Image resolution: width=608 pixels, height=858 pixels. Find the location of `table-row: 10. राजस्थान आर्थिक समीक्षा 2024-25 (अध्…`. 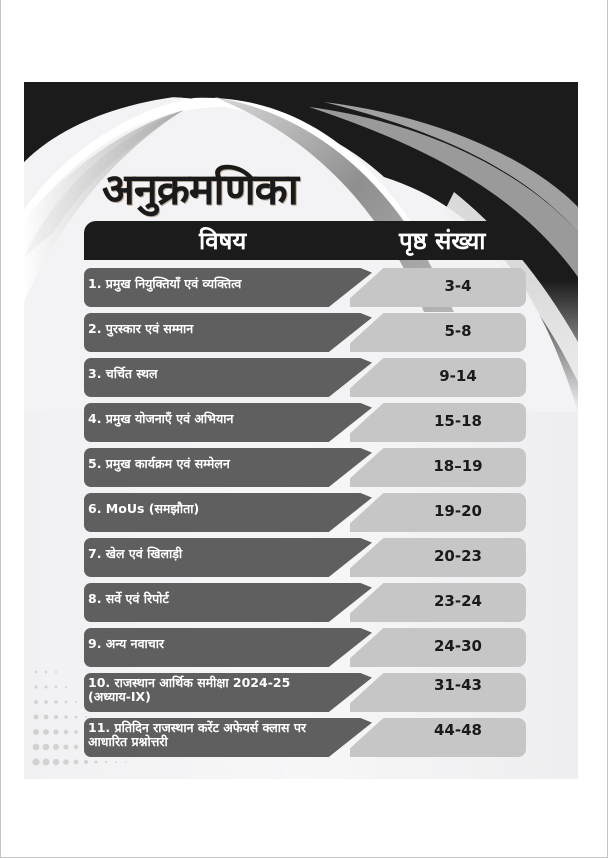

table-row: 10. राजस्थान आर्थिक समीक्षा 2024-25 (अध्… is located at coordinates (305, 692).